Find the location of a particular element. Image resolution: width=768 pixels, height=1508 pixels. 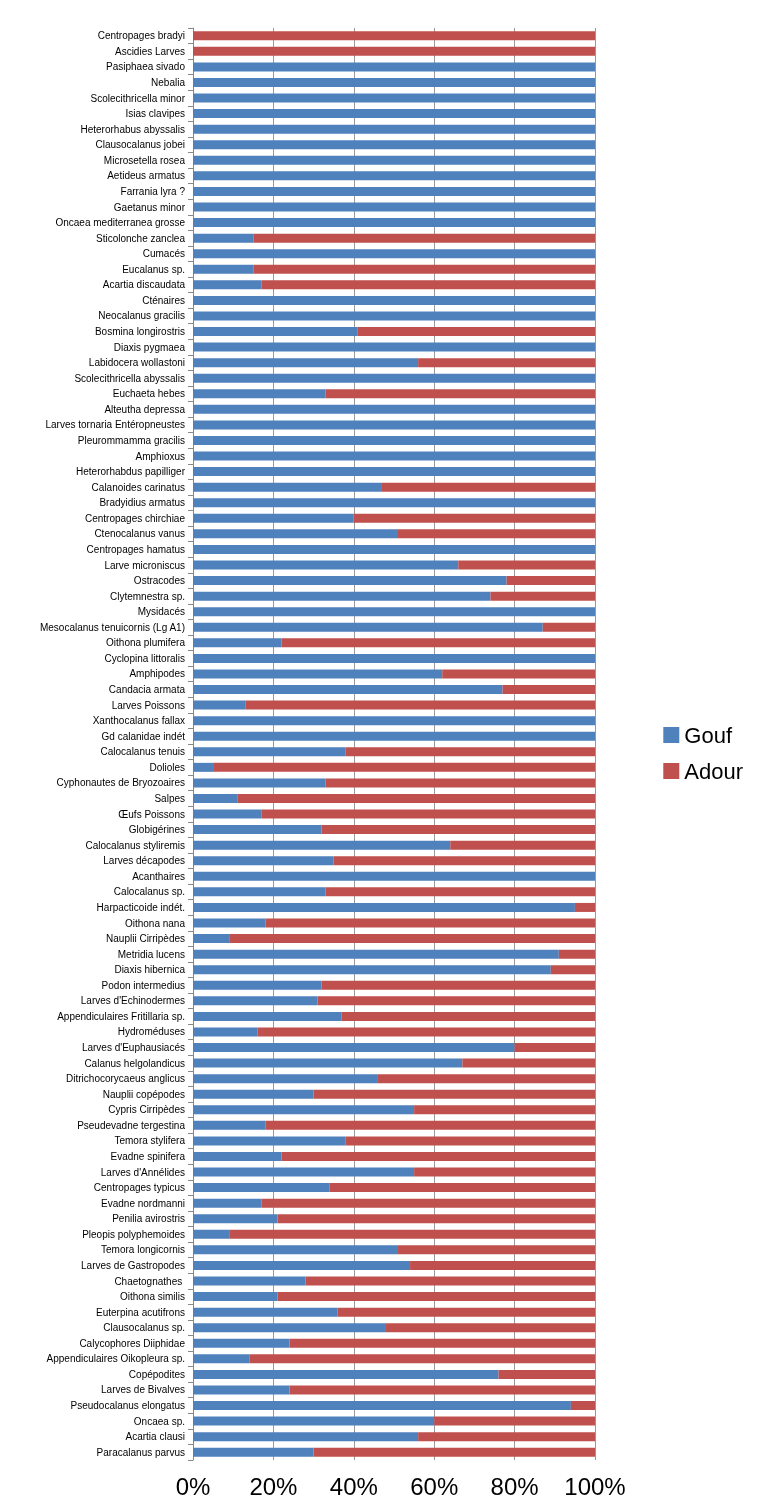

y-tick-label: Cumacés is located at coordinates (163, 254).